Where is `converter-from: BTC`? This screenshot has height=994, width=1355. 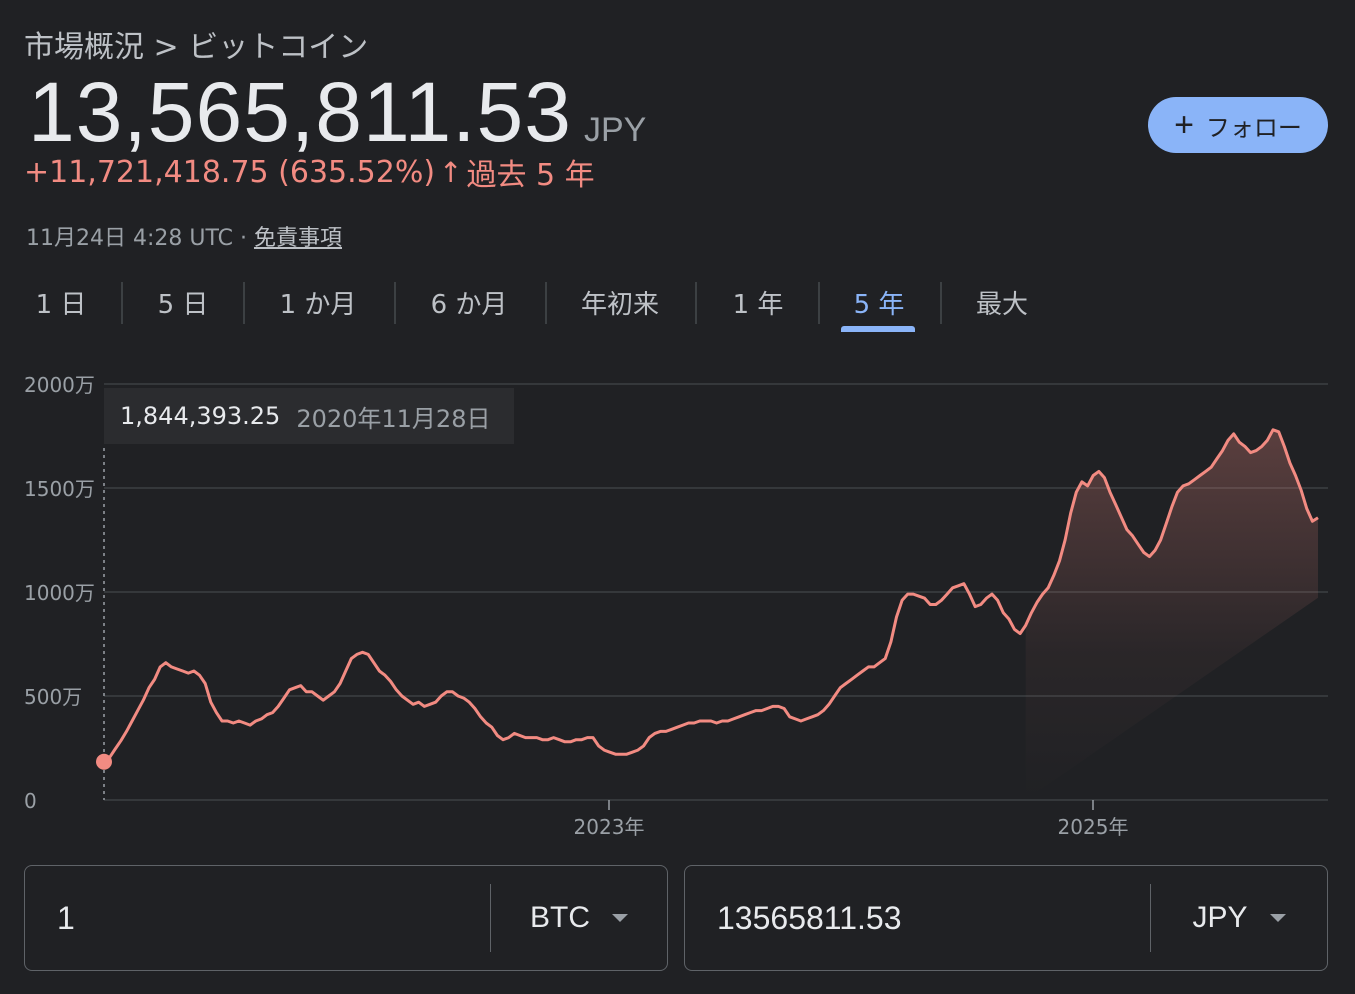 converter-from: BTC is located at coordinates (346, 918).